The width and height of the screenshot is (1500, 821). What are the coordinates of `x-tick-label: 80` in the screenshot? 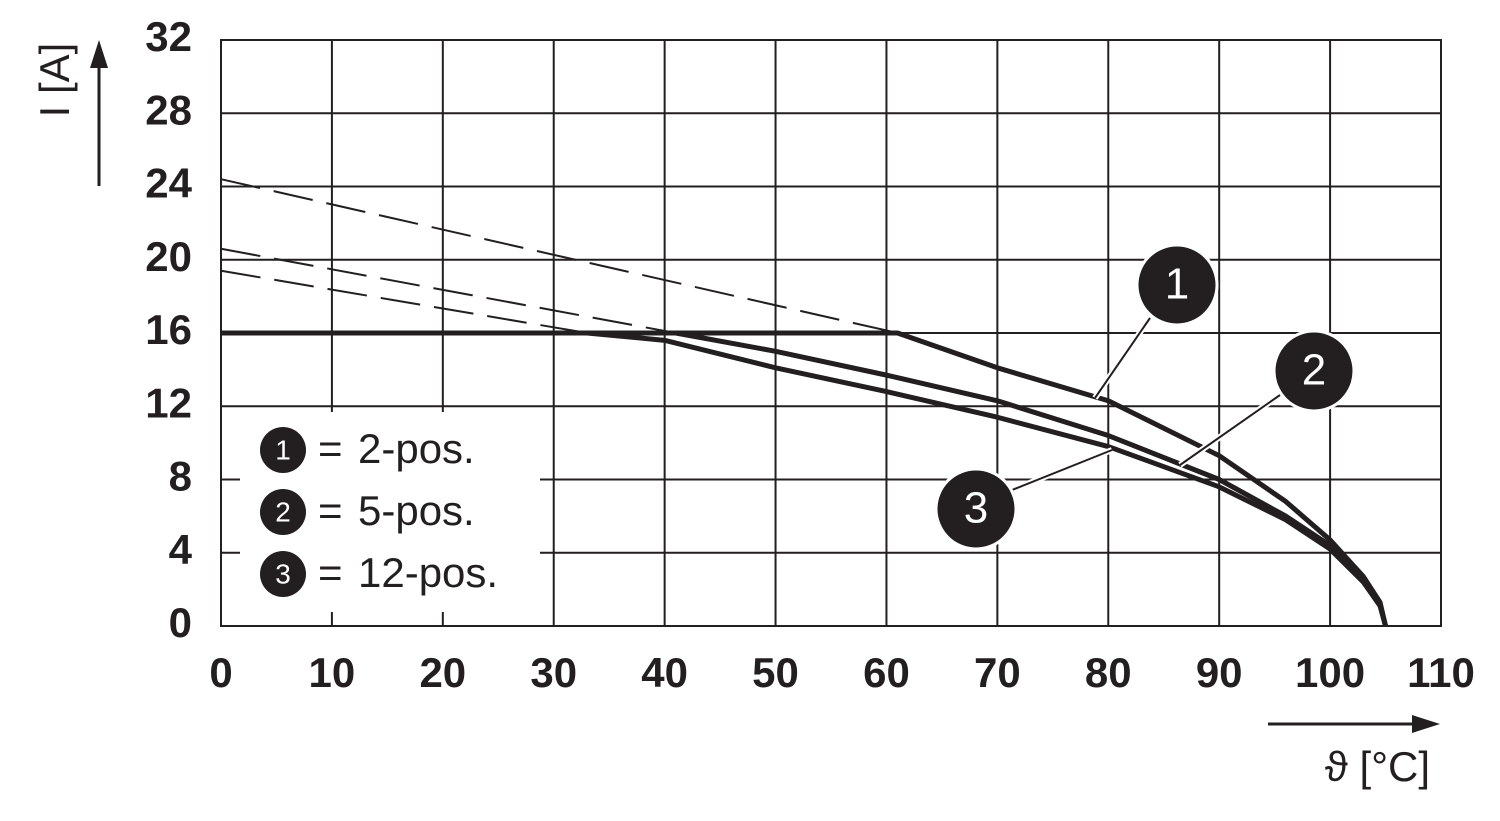 It's located at (1108, 672).